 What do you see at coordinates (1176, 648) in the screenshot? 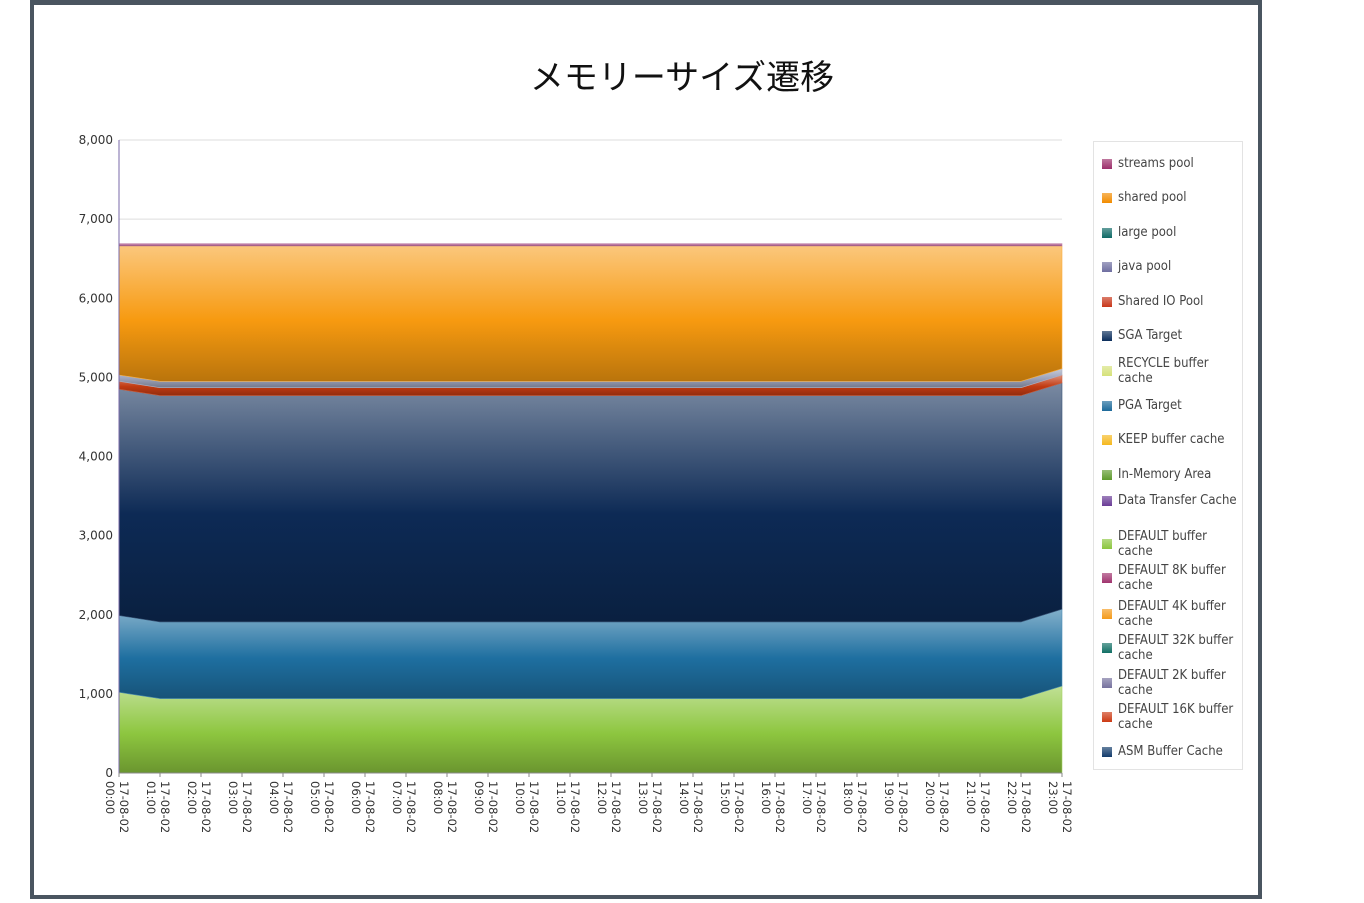
I see `legend-label: DEFAULT 32K buffer cache` at bounding box center [1176, 648].